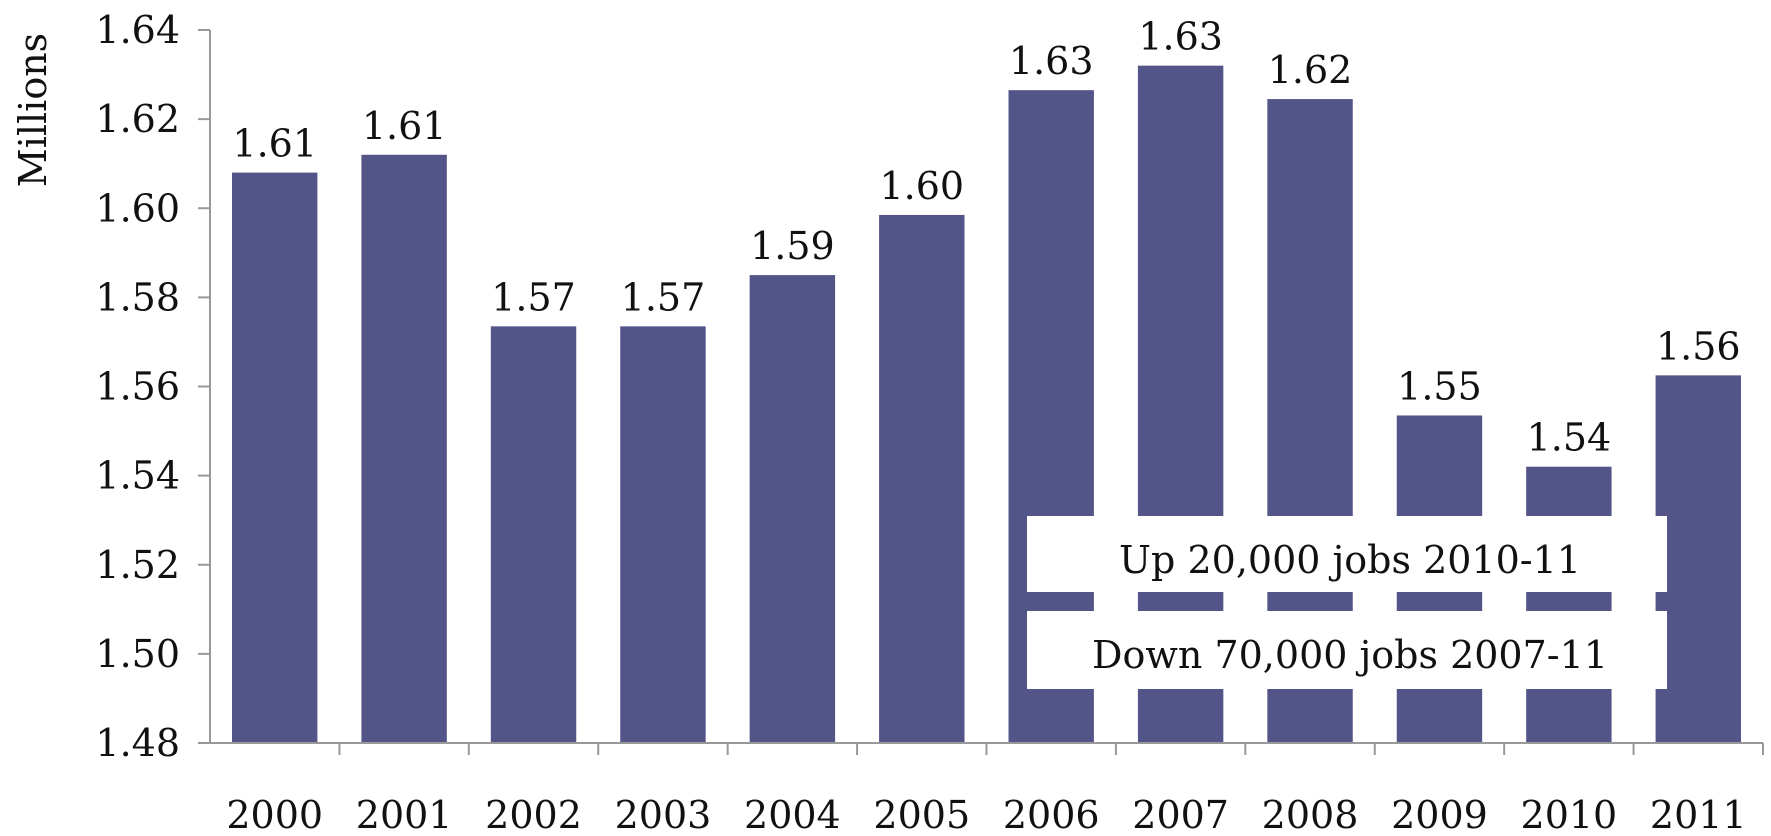 This screenshot has width=1771, height=836. Describe the element at coordinates (792, 509) in the screenshot. I see `bar-2004` at that location.